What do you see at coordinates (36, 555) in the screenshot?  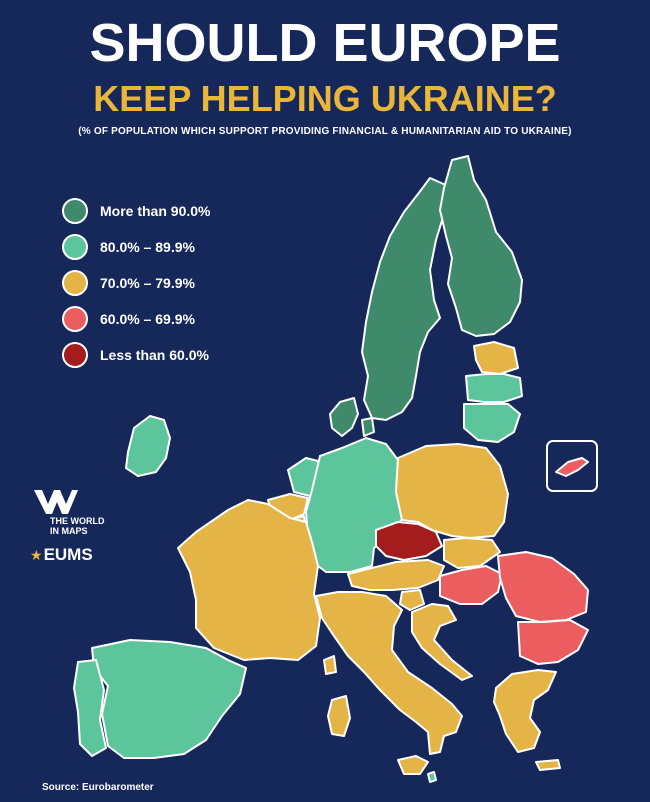 I see `star-icon: ★` at bounding box center [36, 555].